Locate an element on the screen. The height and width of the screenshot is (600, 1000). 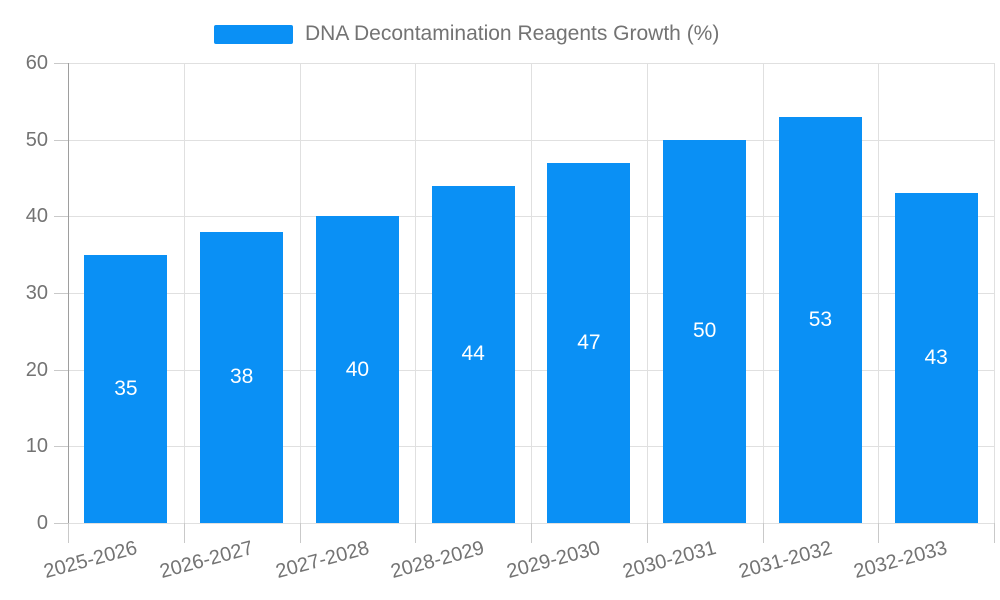
x-axis-label: 2029-2030 is located at coordinates (553, 559).